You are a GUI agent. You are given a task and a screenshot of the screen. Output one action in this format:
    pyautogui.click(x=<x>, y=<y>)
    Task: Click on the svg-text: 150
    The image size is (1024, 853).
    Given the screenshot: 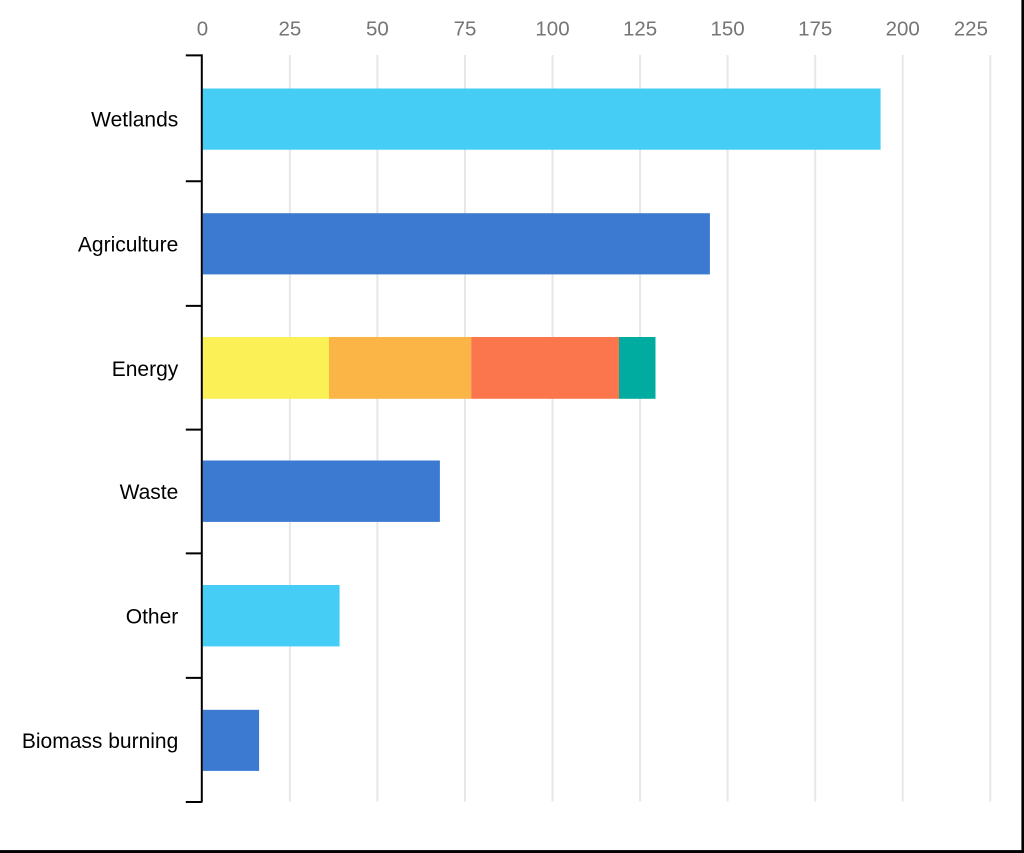 What is the action you would take?
    pyautogui.click(x=727, y=29)
    